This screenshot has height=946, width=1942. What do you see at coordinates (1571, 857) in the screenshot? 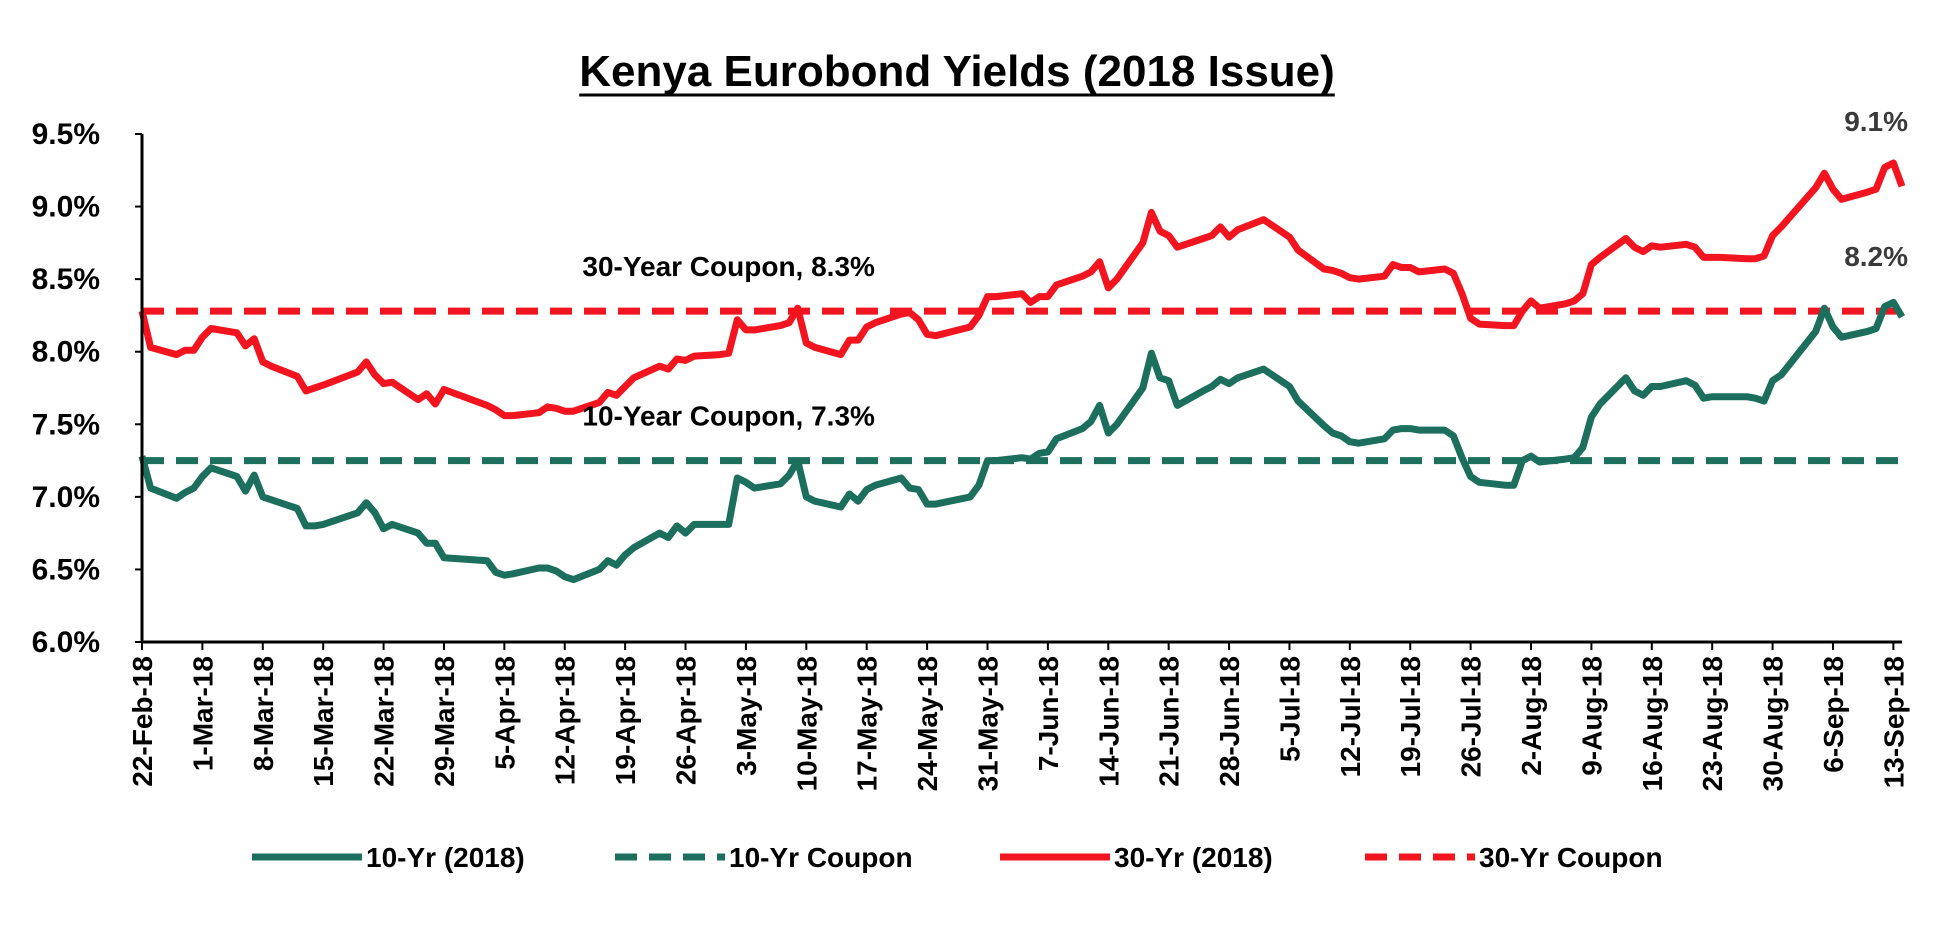
I see `legend-label: 30-Yr Coupon` at bounding box center [1571, 857].